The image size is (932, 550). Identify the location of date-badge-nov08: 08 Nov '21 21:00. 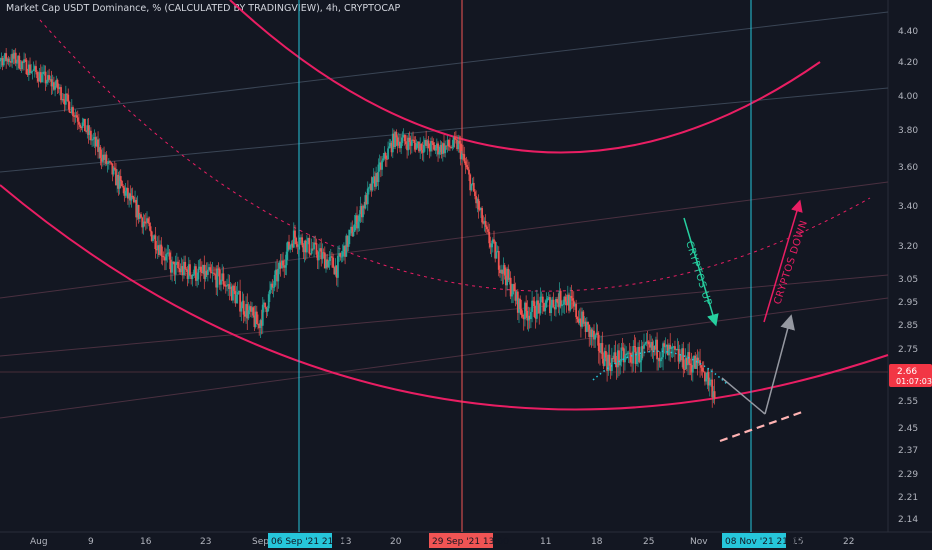
(762, 540).